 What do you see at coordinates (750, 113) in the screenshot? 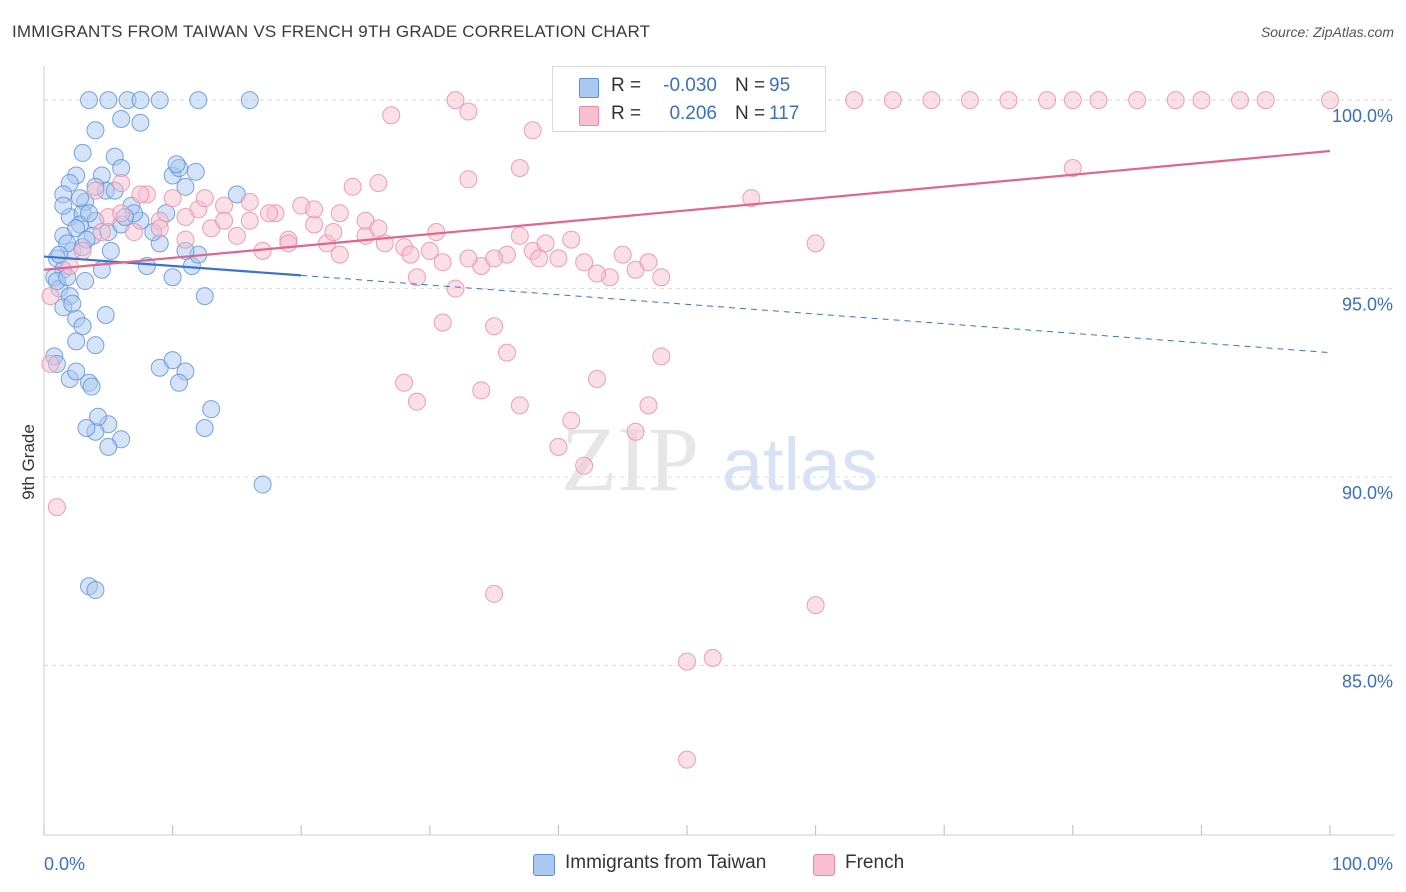
I see `legend-n-label: N =` at bounding box center [750, 113].